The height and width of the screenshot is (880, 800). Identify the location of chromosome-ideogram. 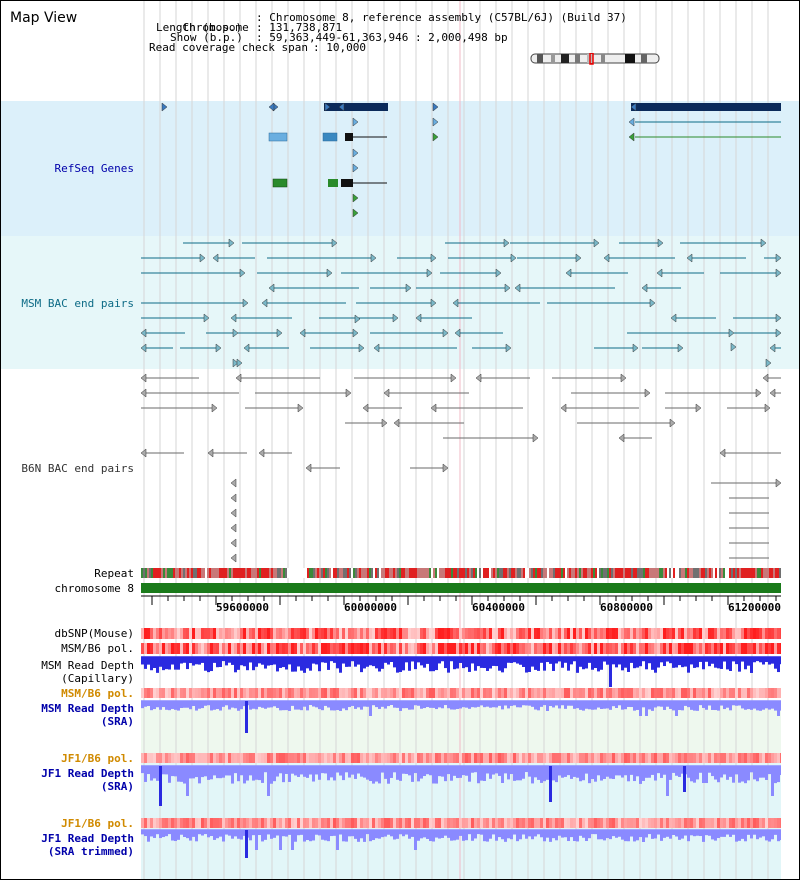
(596, 59).